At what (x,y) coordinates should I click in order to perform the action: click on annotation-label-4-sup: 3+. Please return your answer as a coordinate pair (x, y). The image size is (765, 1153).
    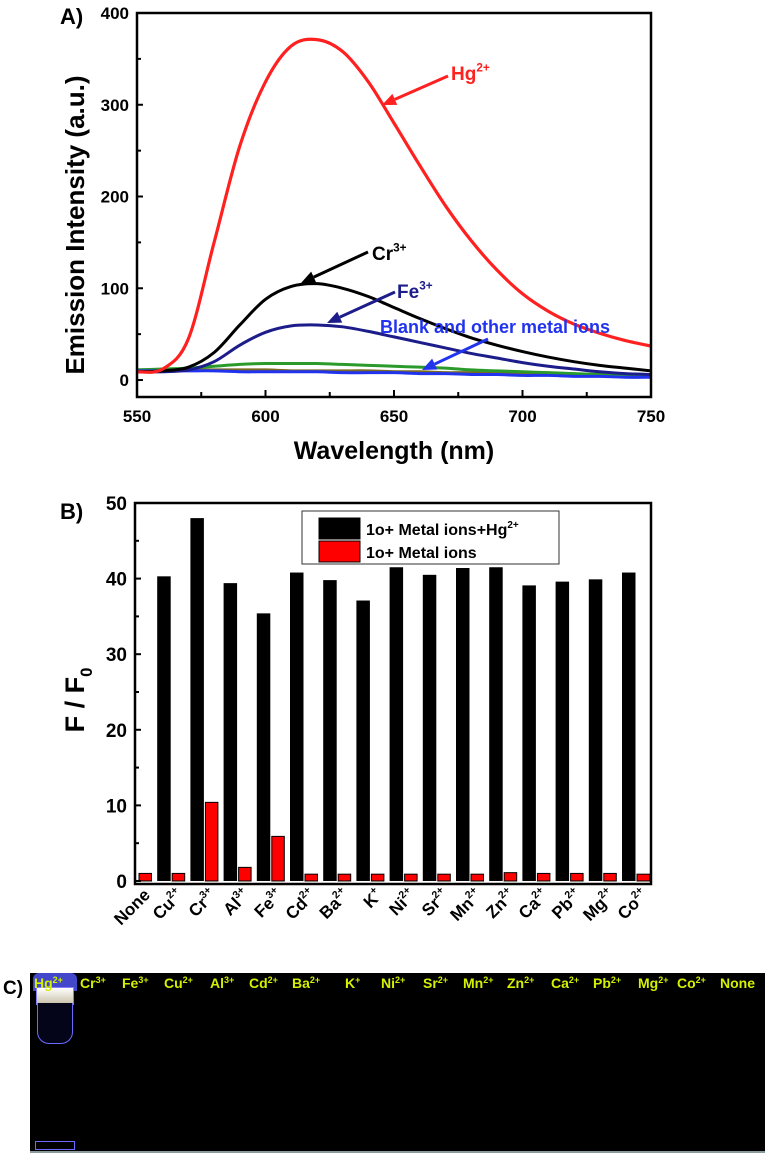
    Looking at the image, I should click on (400, 247).